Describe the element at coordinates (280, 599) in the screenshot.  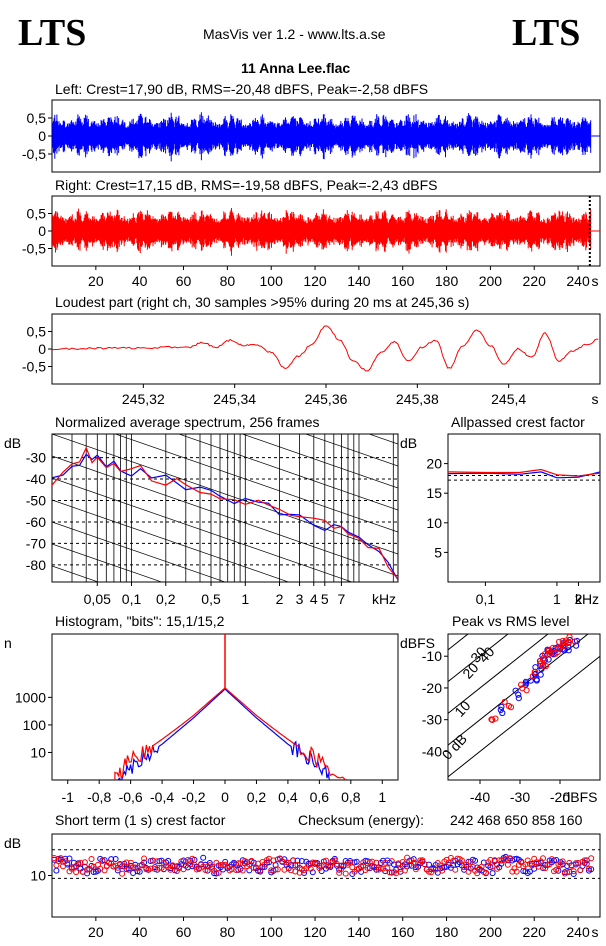
I see `spectrum-xtick-label: 2` at that location.